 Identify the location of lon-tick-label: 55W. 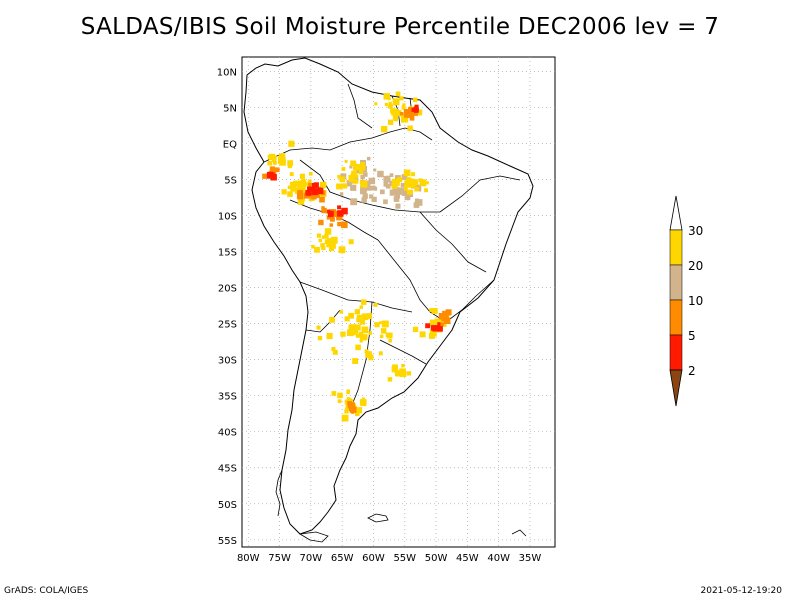
(404, 558).